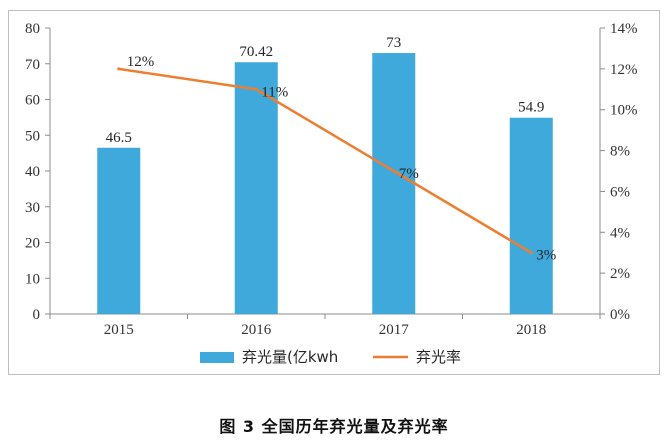 This screenshot has height=444, width=668. What do you see at coordinates (531, 108) in the screenshot?
I see `bar-data-label: 54.9` at bounding box center [531, 108].